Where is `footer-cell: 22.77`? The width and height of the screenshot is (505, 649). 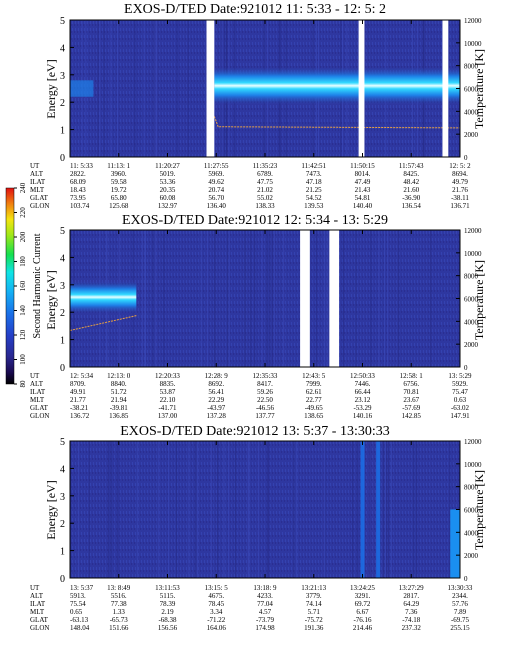
footer-cell: 22.77 is located at coordinates (314, 400).